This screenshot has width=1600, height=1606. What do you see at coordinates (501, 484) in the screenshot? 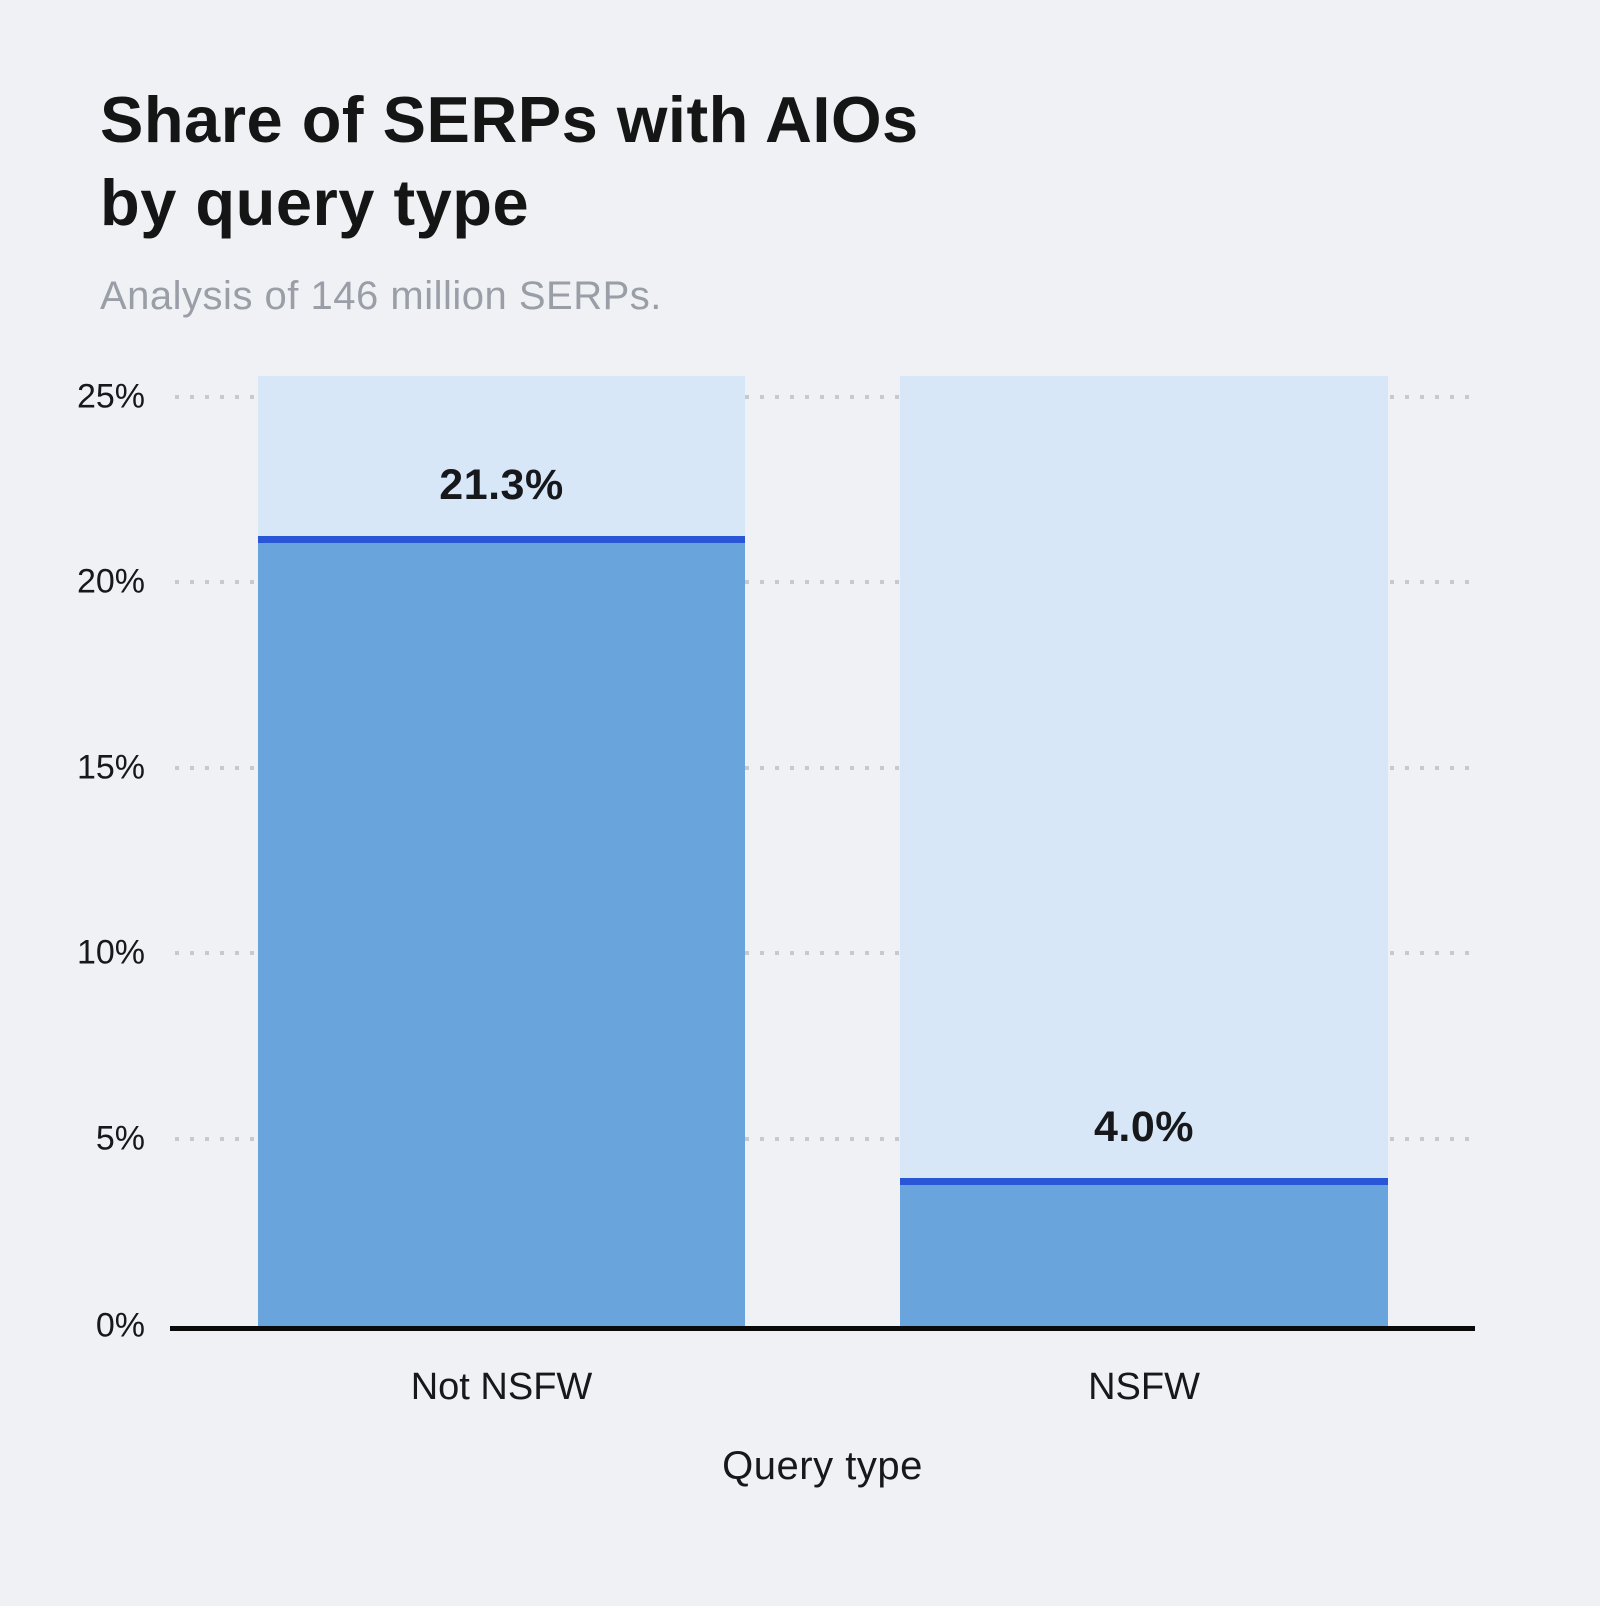
I see `bar-value-label-not-nsfw: 21.3%` at bounding box center [501, 484].